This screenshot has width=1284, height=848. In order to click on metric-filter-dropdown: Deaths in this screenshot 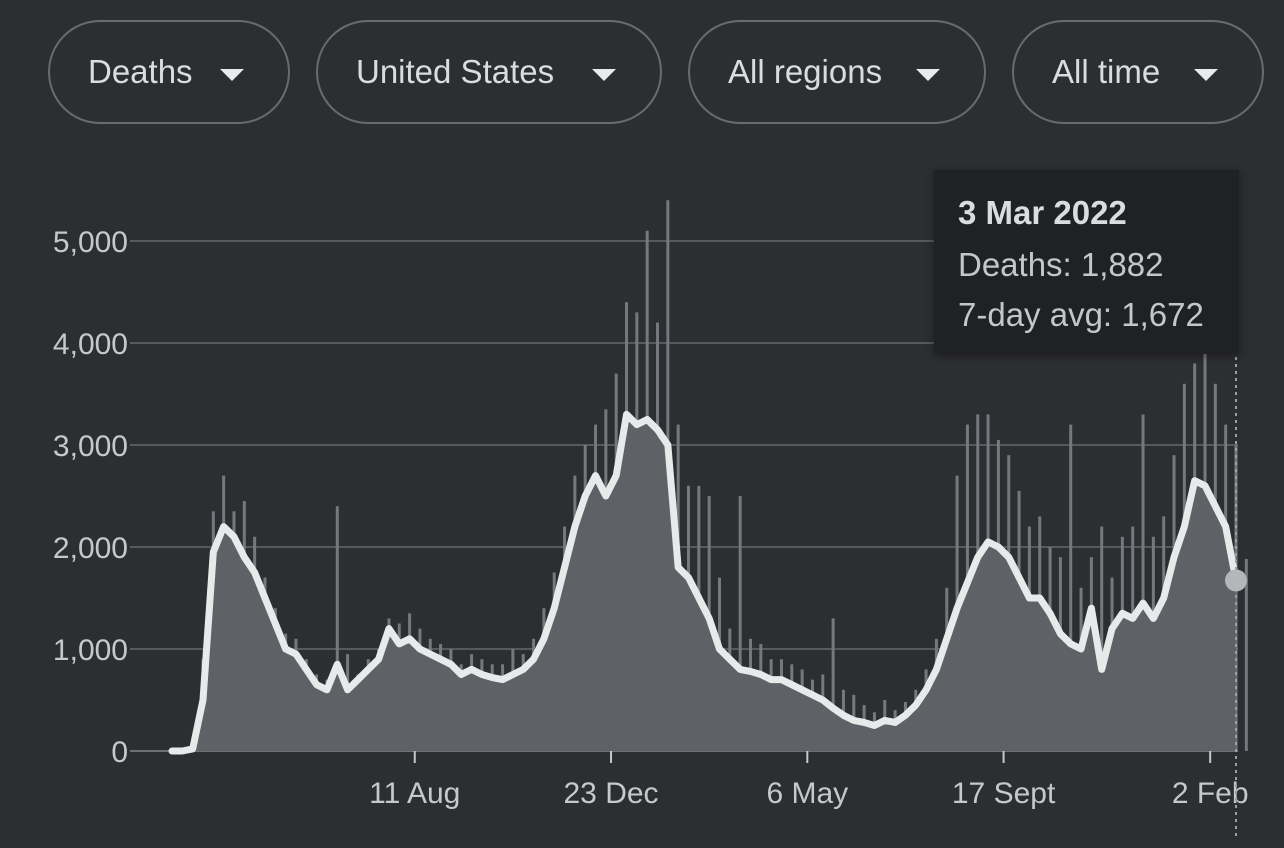, I will do `click(169, 72)`.